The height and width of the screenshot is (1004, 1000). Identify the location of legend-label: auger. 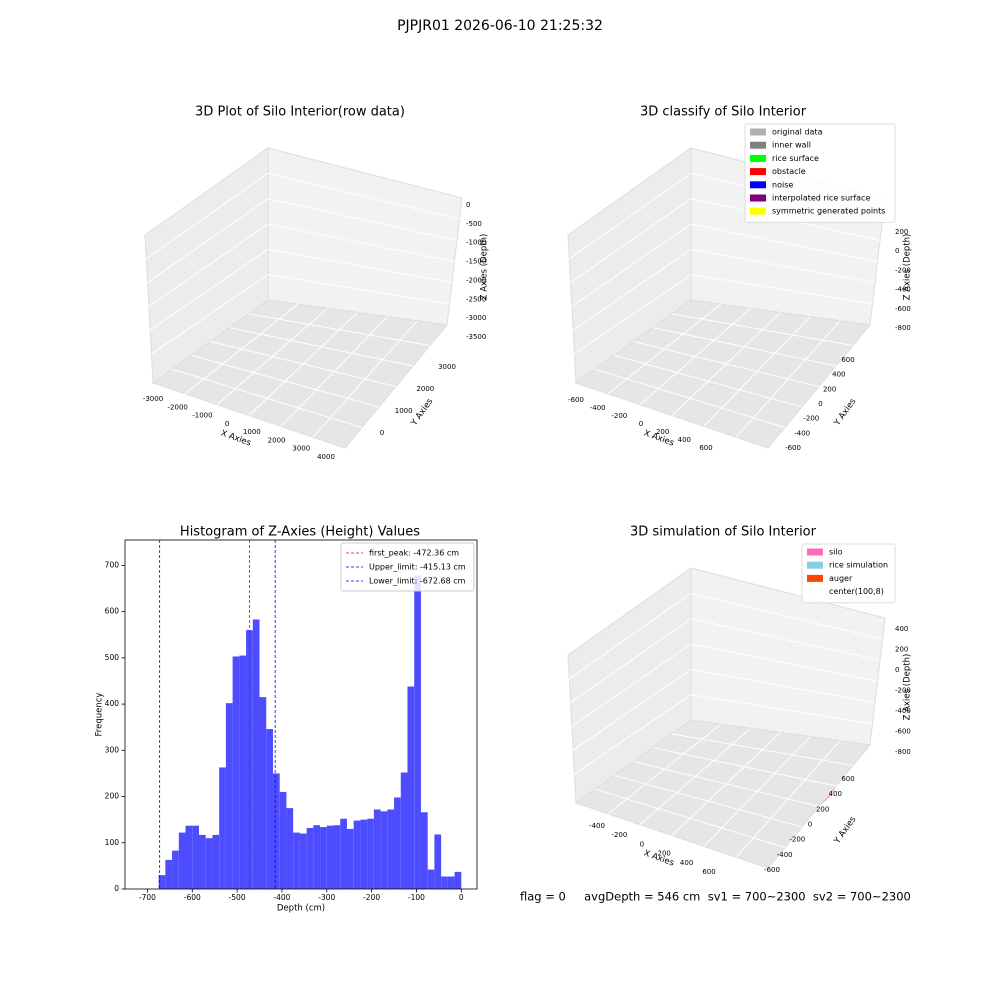
(841, 578).